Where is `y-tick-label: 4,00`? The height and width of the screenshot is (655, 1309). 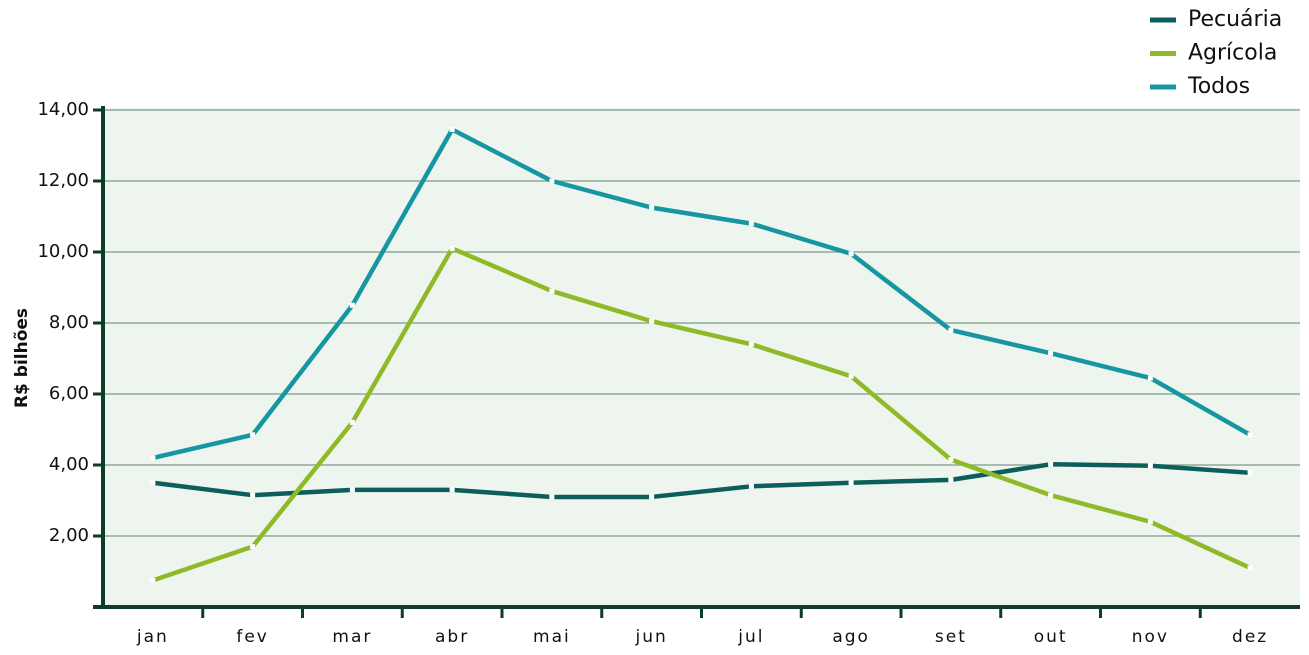 y-tick-label: 4,00 is located at coordinates (69, 464).